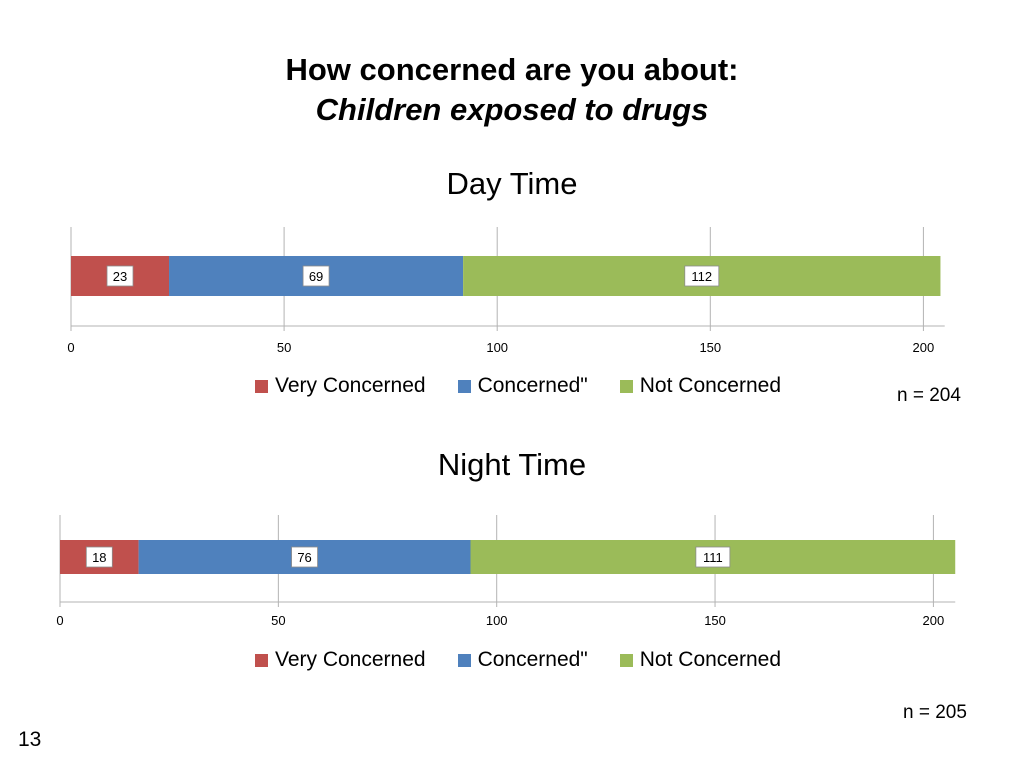  I want to click on day-data-label-not-concerned: 112, so click(701, 276).